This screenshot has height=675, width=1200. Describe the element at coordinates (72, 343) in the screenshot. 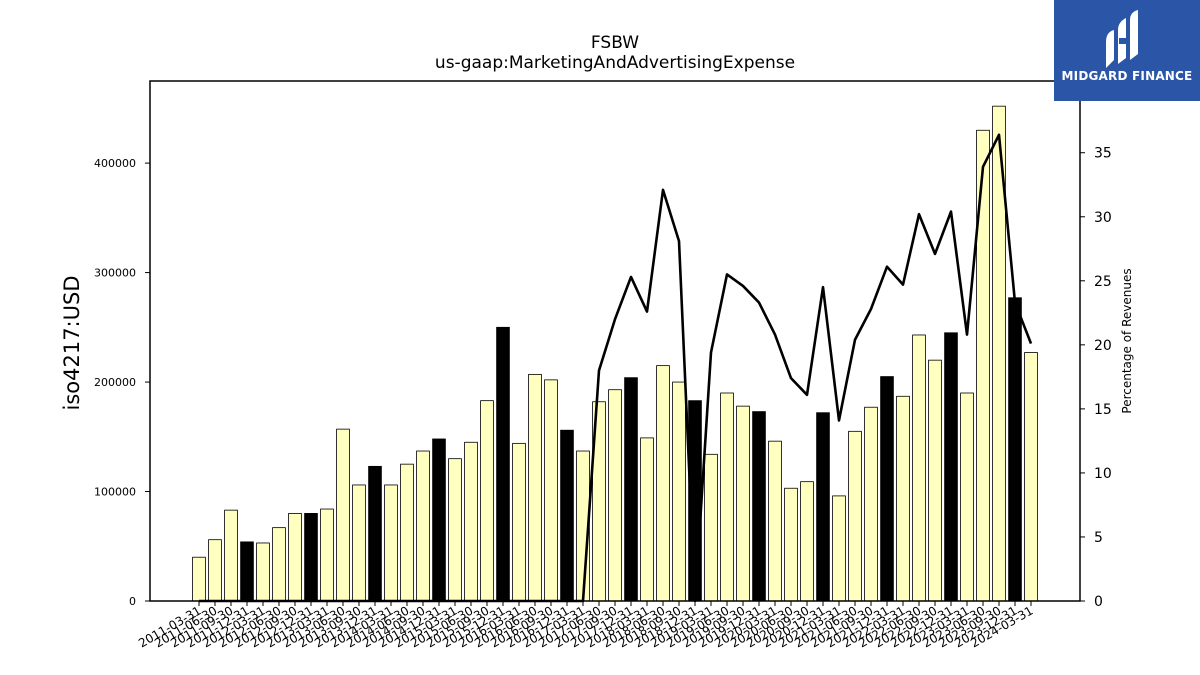

I see `y-axis-label: iso4217:USD` at that location.